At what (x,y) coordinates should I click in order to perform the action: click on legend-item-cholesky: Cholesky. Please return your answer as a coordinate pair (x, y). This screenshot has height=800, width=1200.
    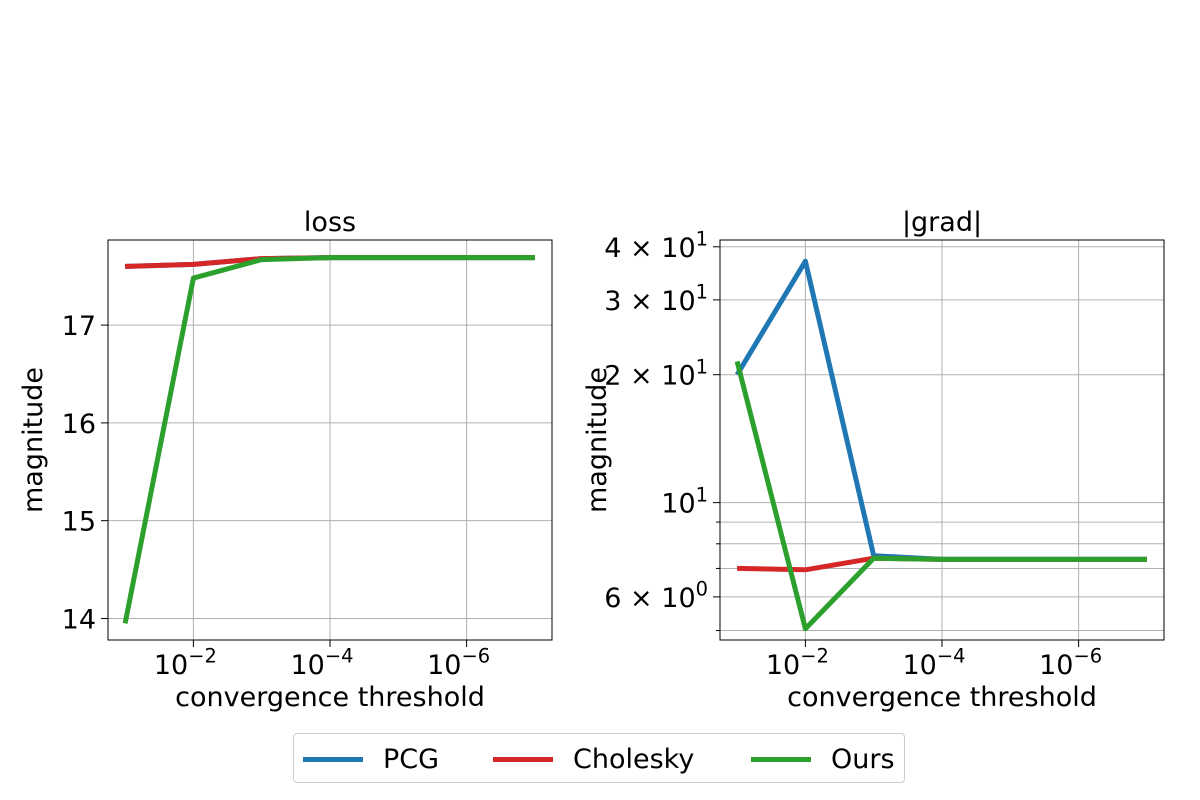
    Looking at the image, I should click on (593, 759).